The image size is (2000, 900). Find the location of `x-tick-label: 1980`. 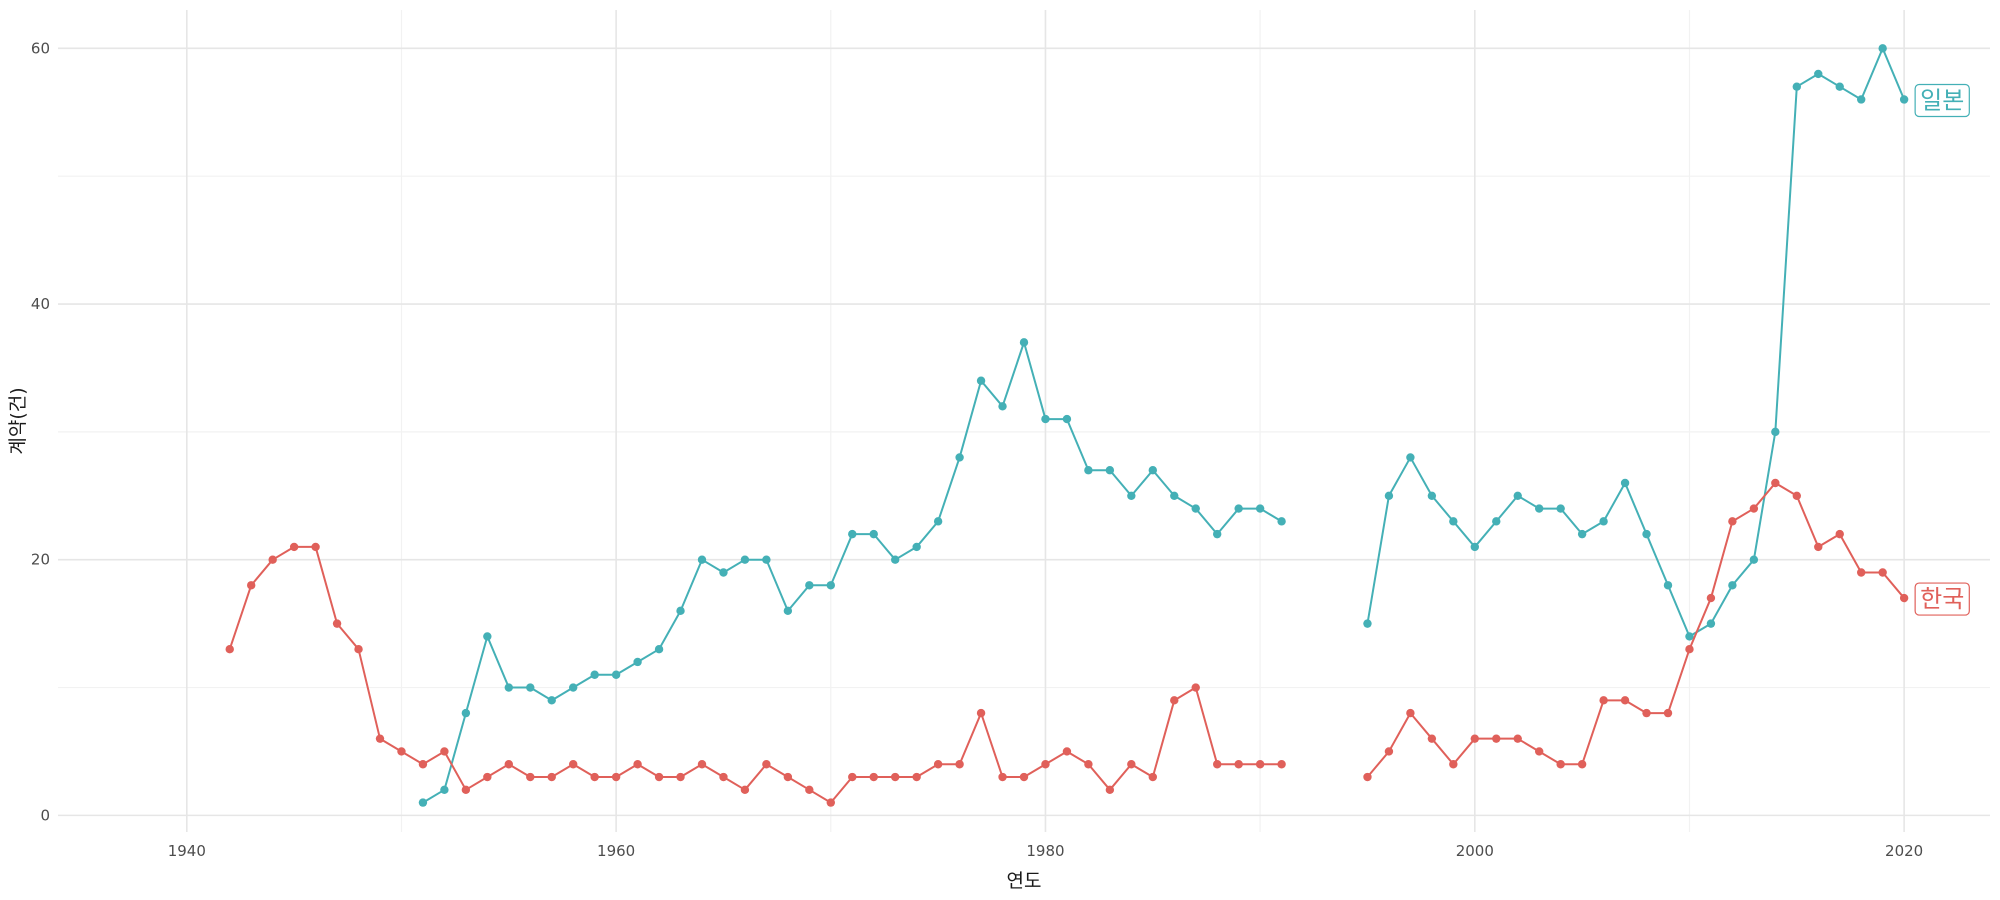

x-tick-label: 1980 is located at coordinates (1045, 851).